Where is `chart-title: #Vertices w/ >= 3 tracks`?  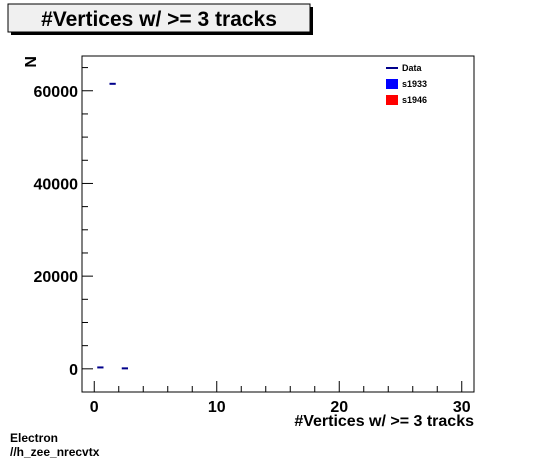
chart-title: #Vertices w/ >= 3 tracks is located at coordinates (159, 19).